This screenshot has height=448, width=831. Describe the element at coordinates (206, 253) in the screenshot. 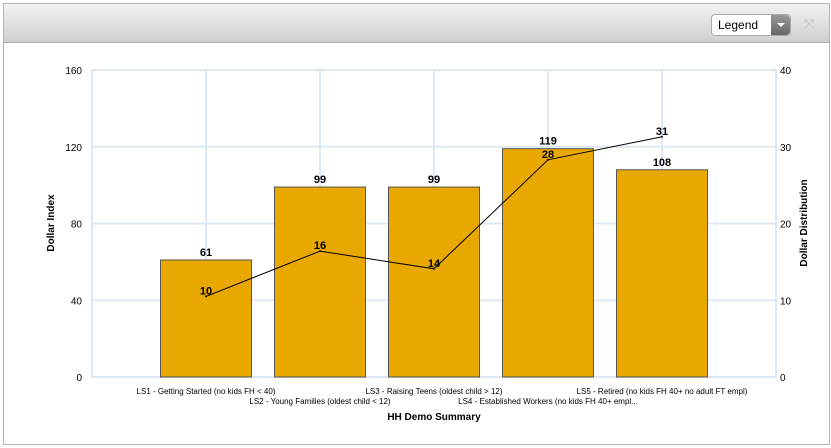

I see `bar-data-label: 61` at that location.